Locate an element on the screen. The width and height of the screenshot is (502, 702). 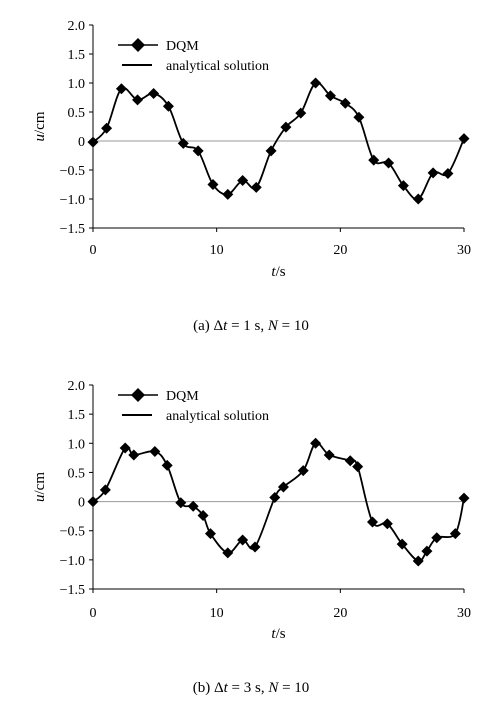
chart-a-y-tick-label: −0.5 is located at coordinates (72, 171).